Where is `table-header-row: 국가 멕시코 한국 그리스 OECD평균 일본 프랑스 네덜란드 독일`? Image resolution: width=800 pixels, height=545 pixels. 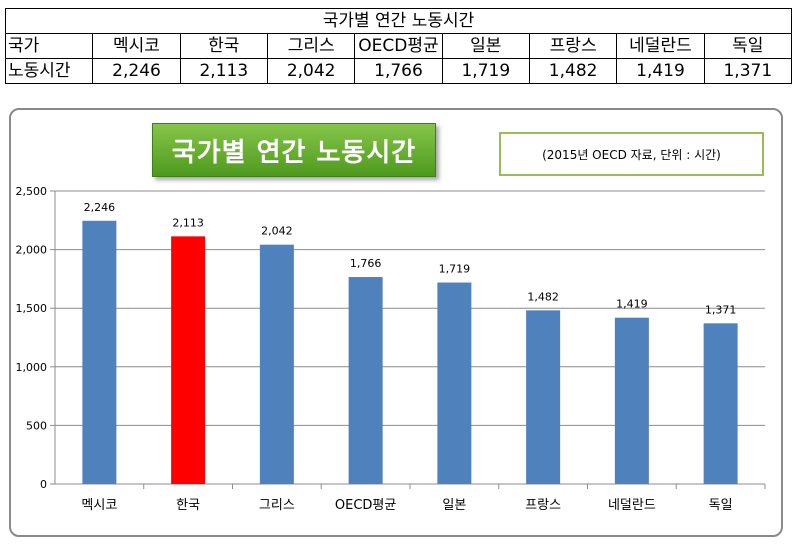
table-header-row: 국가 멕시코 한국 그리스 OECD평균 일본 프랑스 네덜란드 독일 is located at coordinates (398, 46).